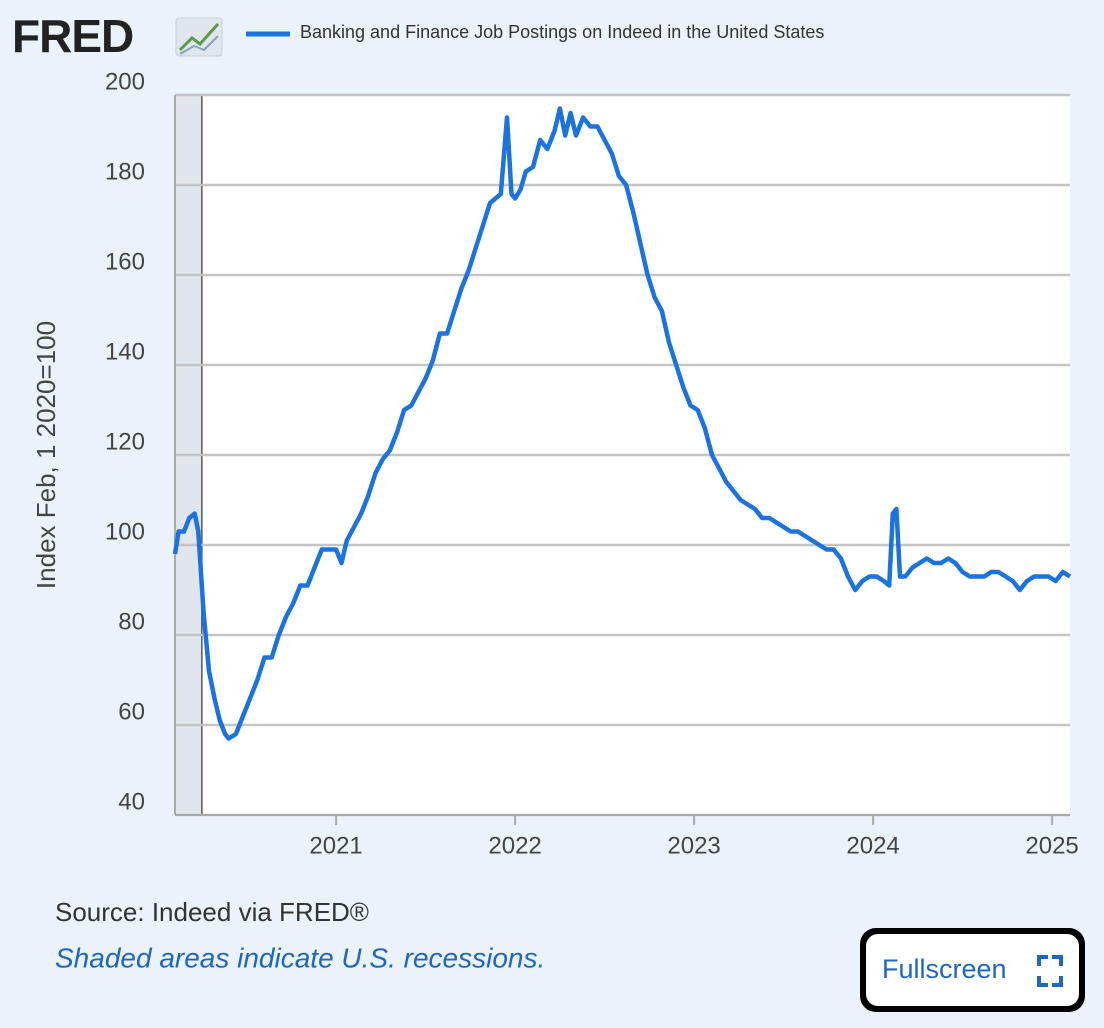  What do you see at coordinates (131, 621) in the screenshot?
I see `y-tick-label: 80` at bounding box center [131, 621].